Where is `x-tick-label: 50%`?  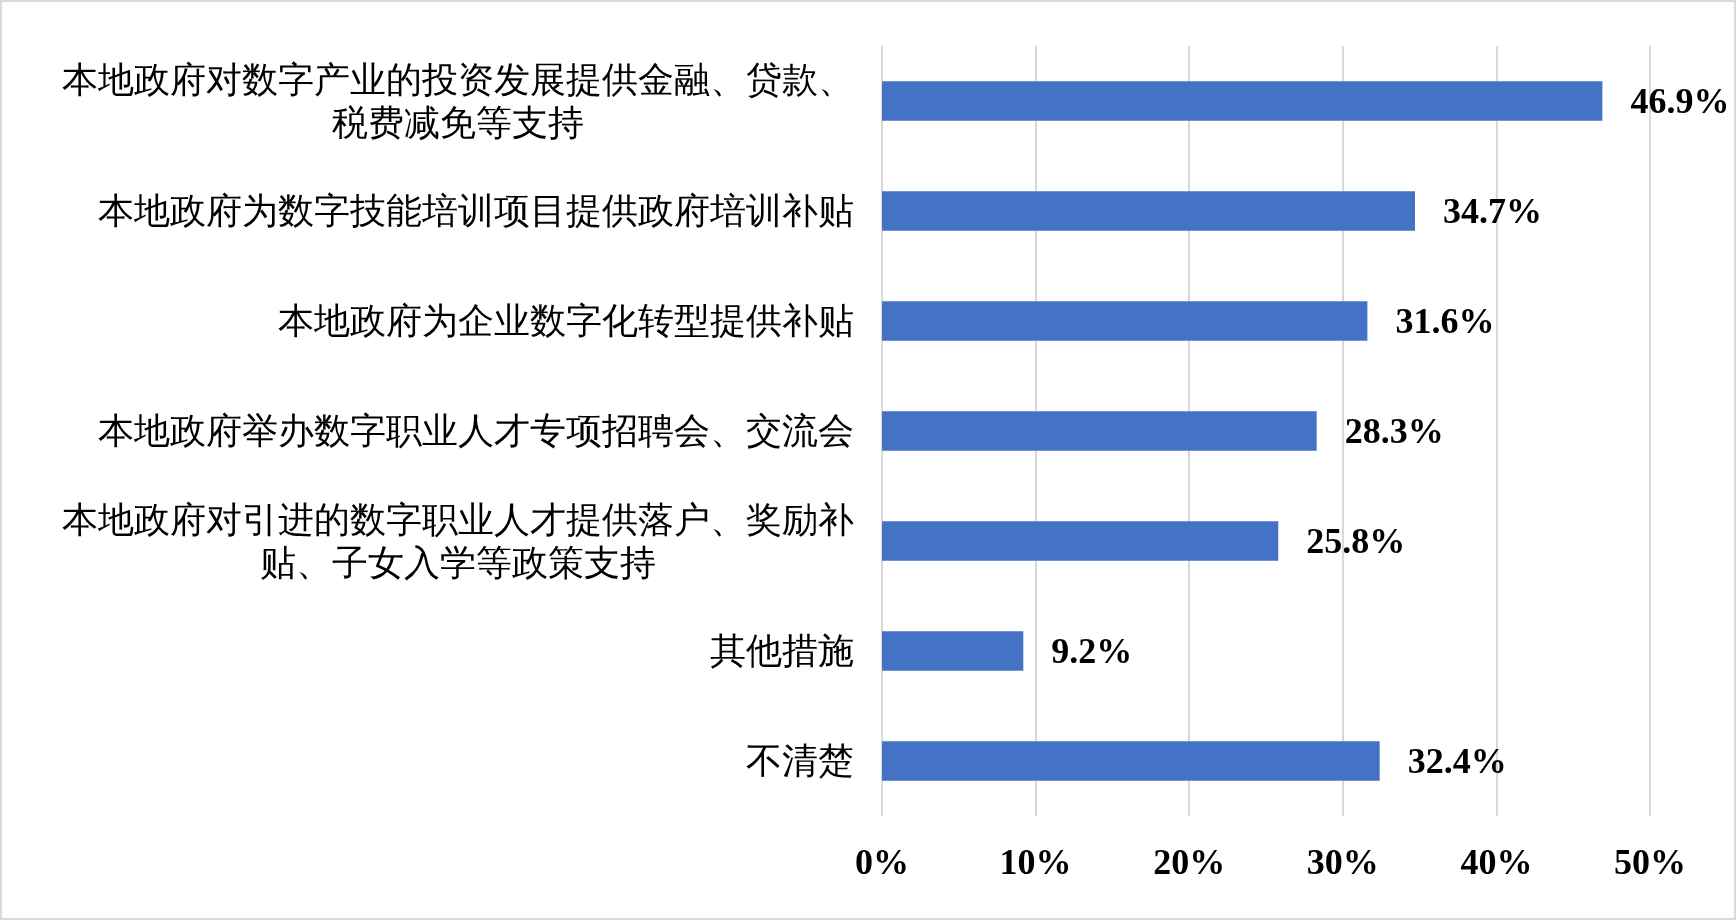
x-tick-label: 50% is located at coordinates (1650, 862).